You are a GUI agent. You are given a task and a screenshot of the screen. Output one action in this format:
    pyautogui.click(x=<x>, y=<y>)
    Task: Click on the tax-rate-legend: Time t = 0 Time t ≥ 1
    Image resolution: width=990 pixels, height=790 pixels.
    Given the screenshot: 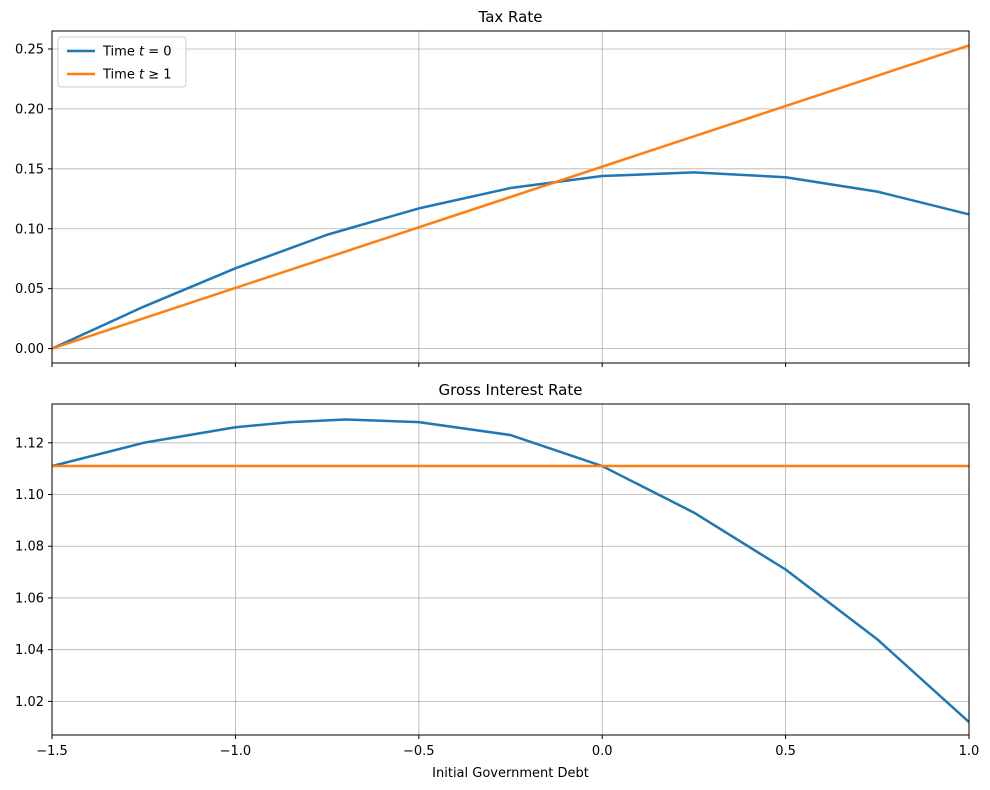 What is the action you would take?
    pyautogui.click(x=122, y=62)
    